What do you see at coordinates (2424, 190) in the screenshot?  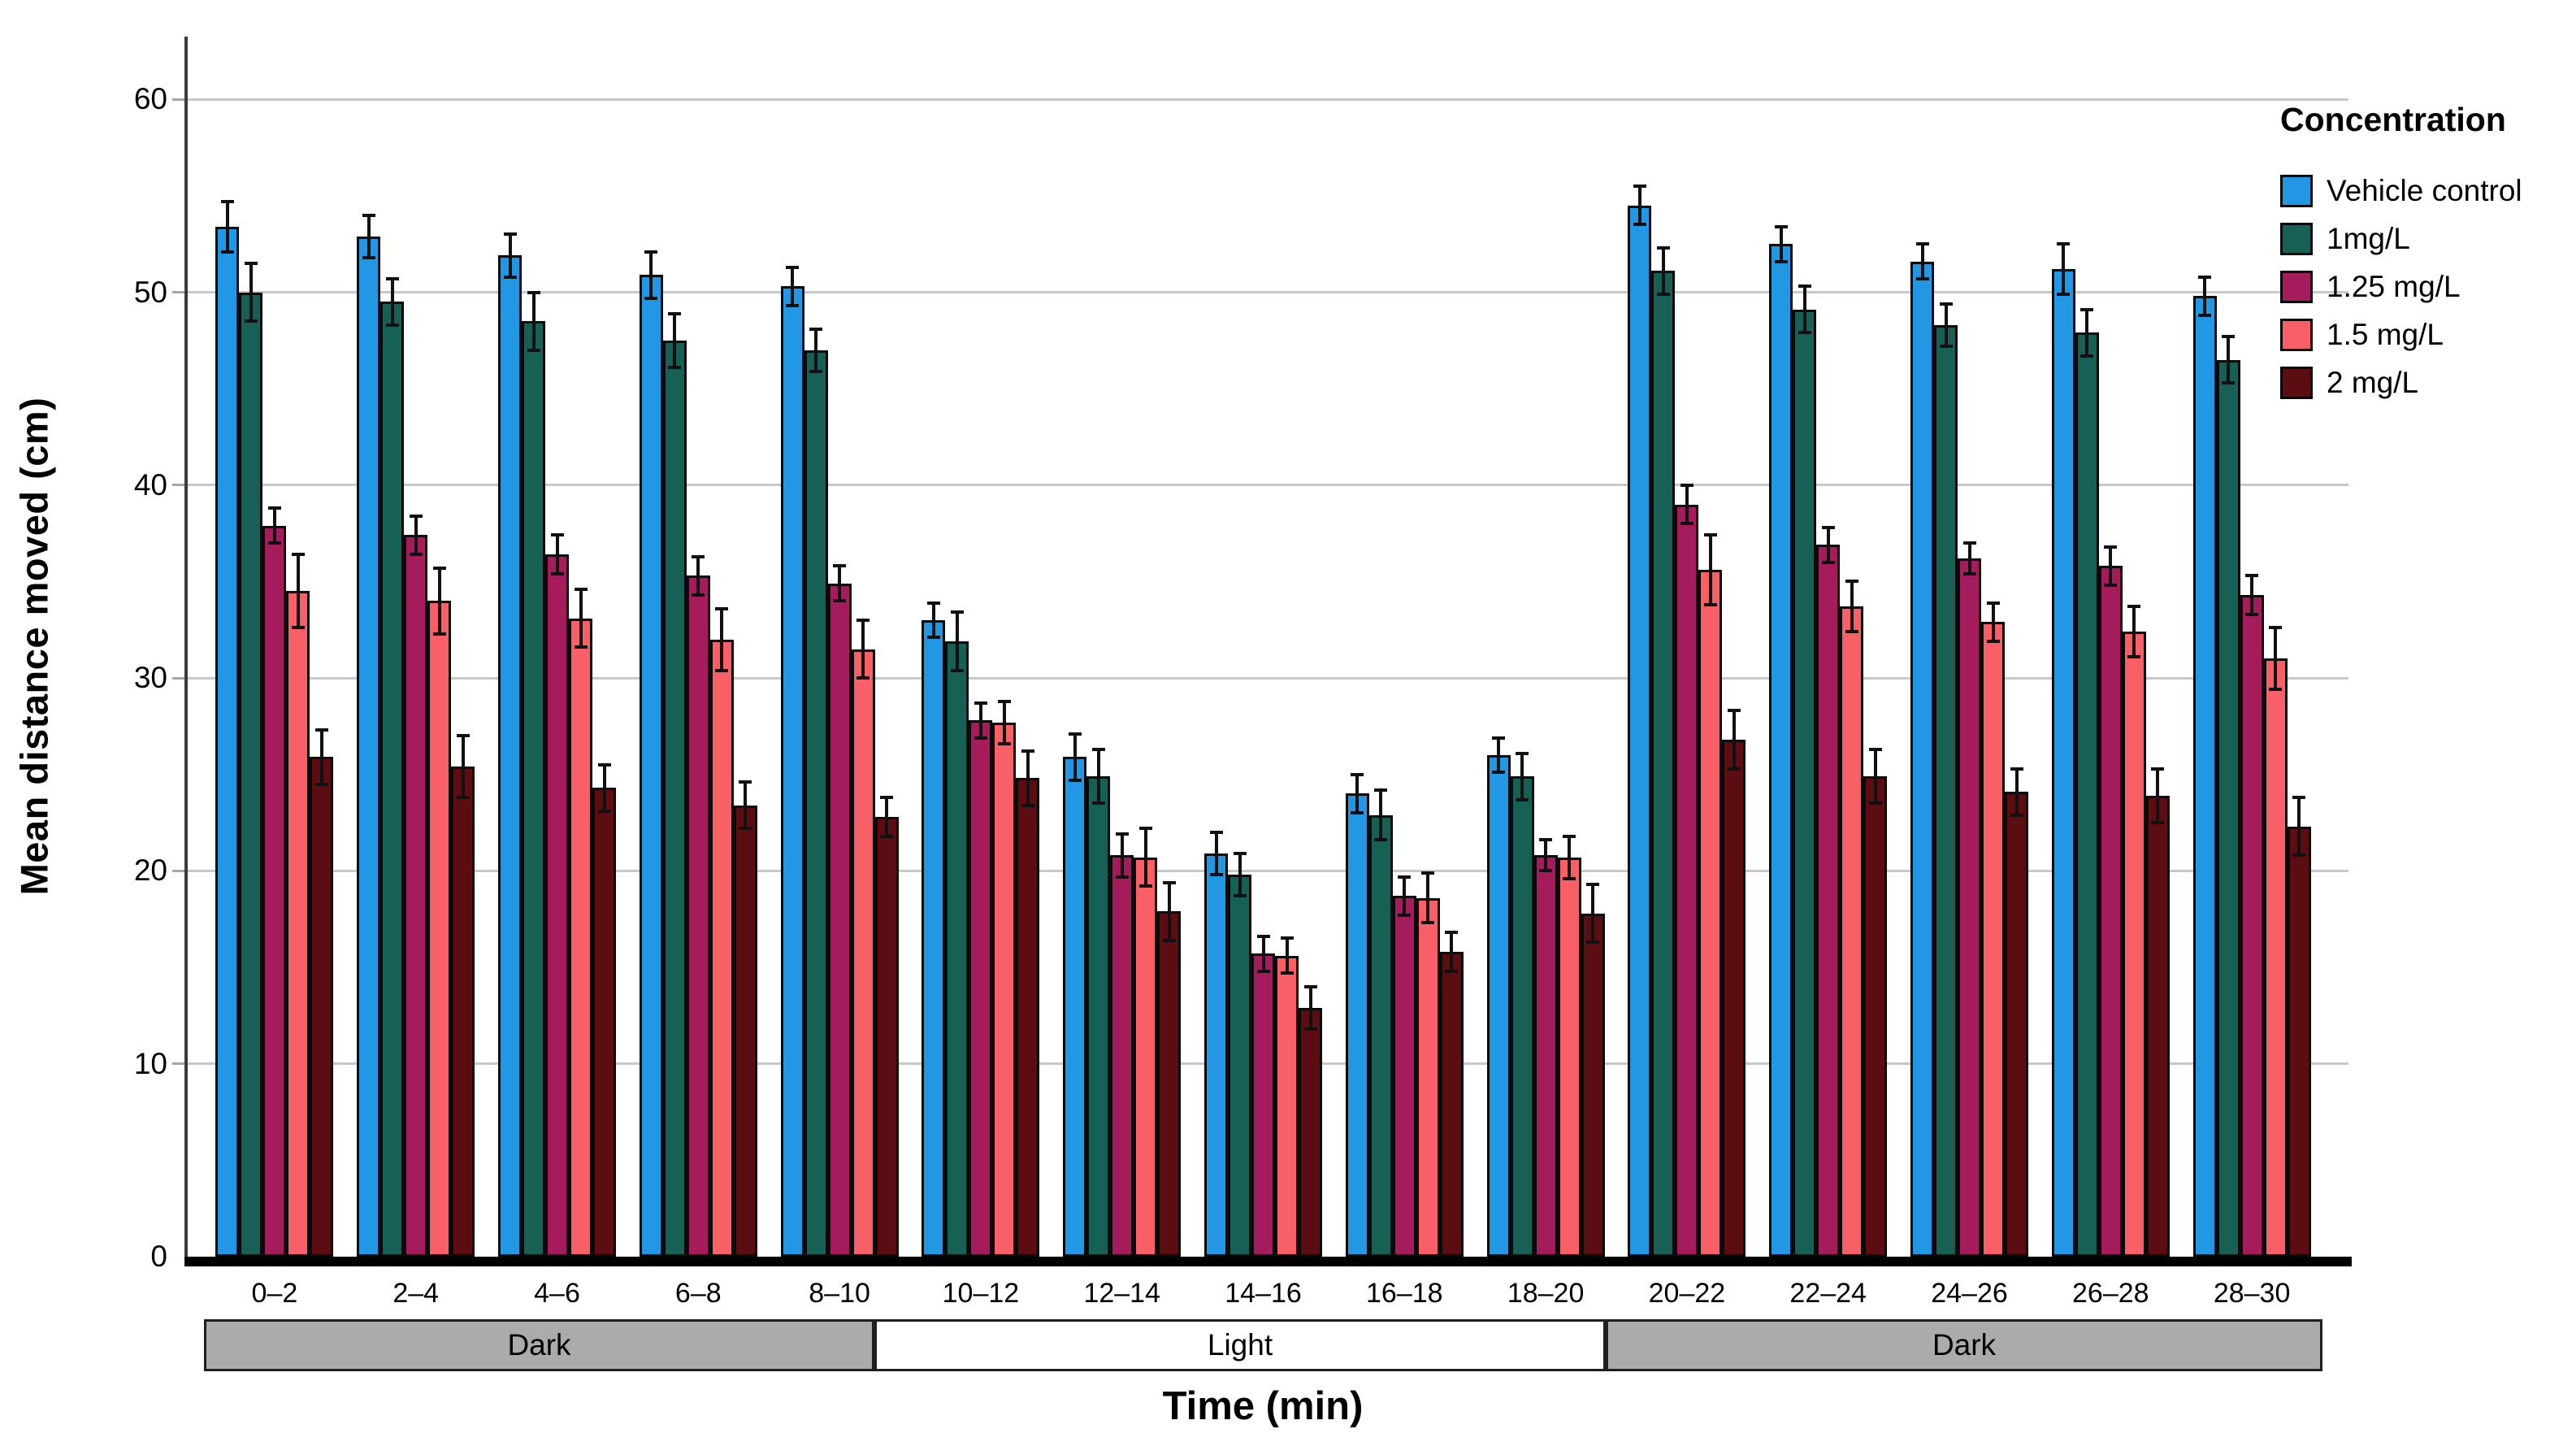 I see `legend-label: Vehicle control` at bounding box center [2424, 190].